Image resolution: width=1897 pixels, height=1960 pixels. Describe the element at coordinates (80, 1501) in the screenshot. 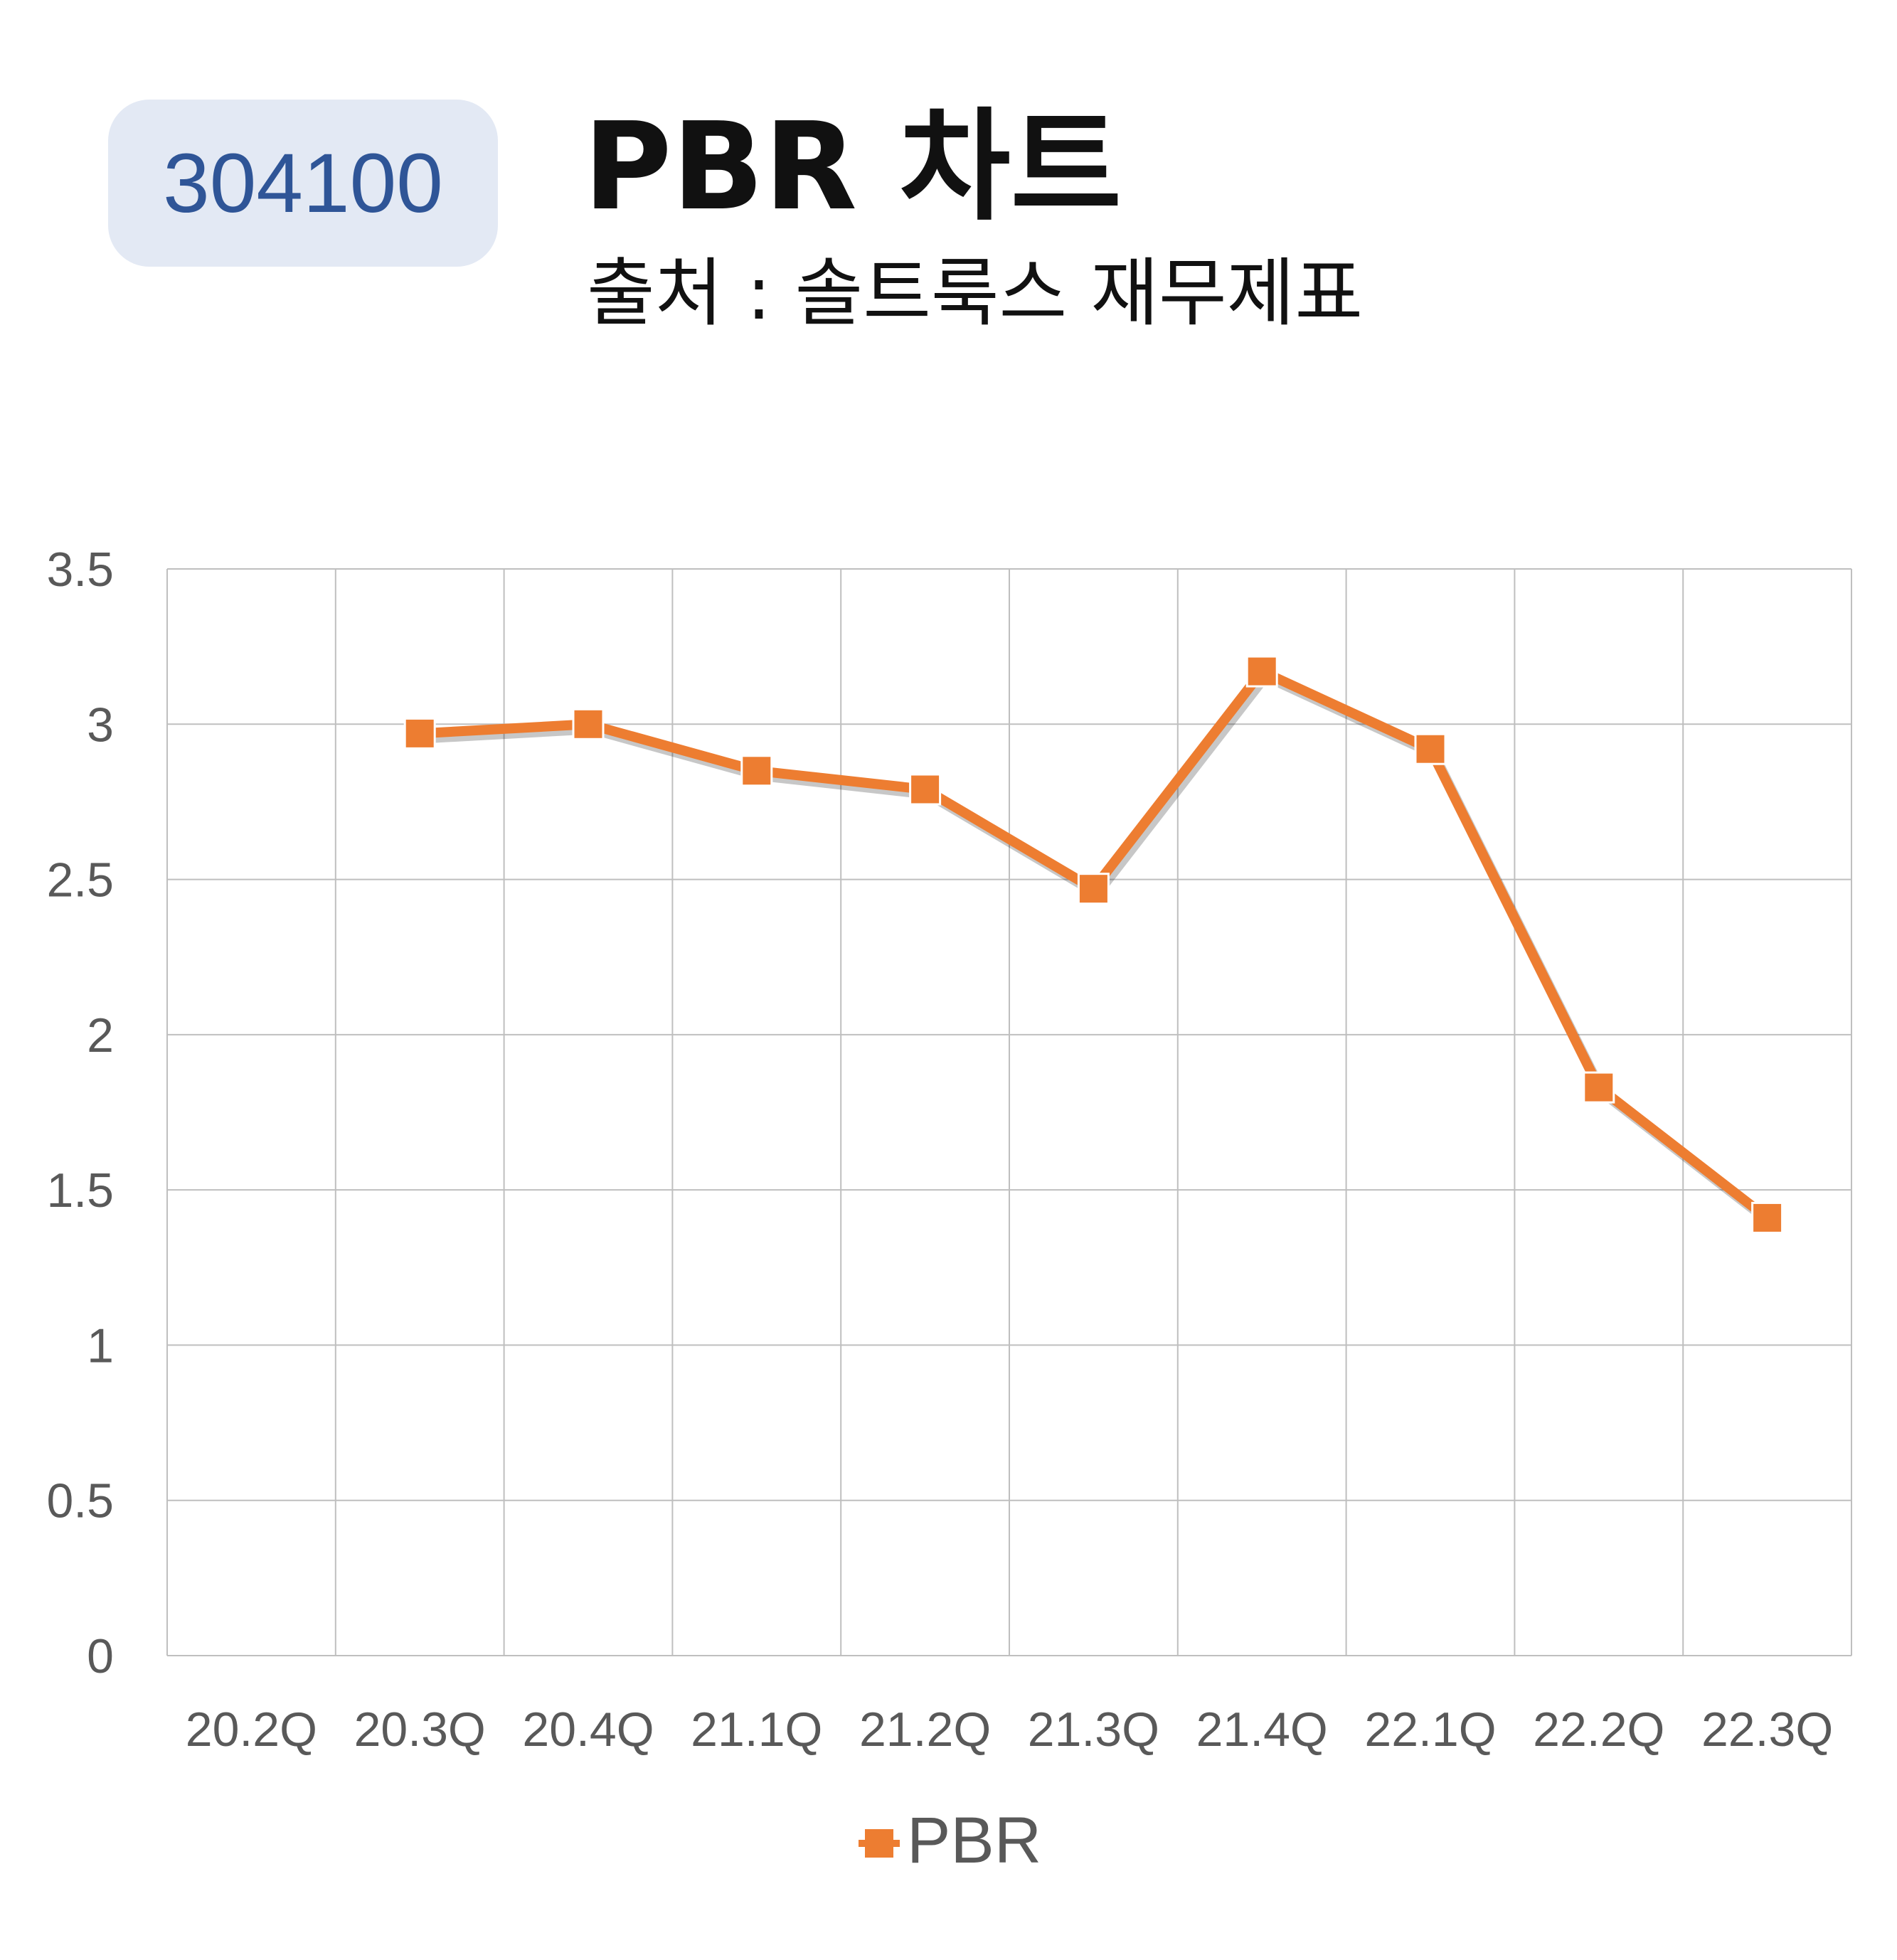

I see `y-tick-label: 0.5` at that location.